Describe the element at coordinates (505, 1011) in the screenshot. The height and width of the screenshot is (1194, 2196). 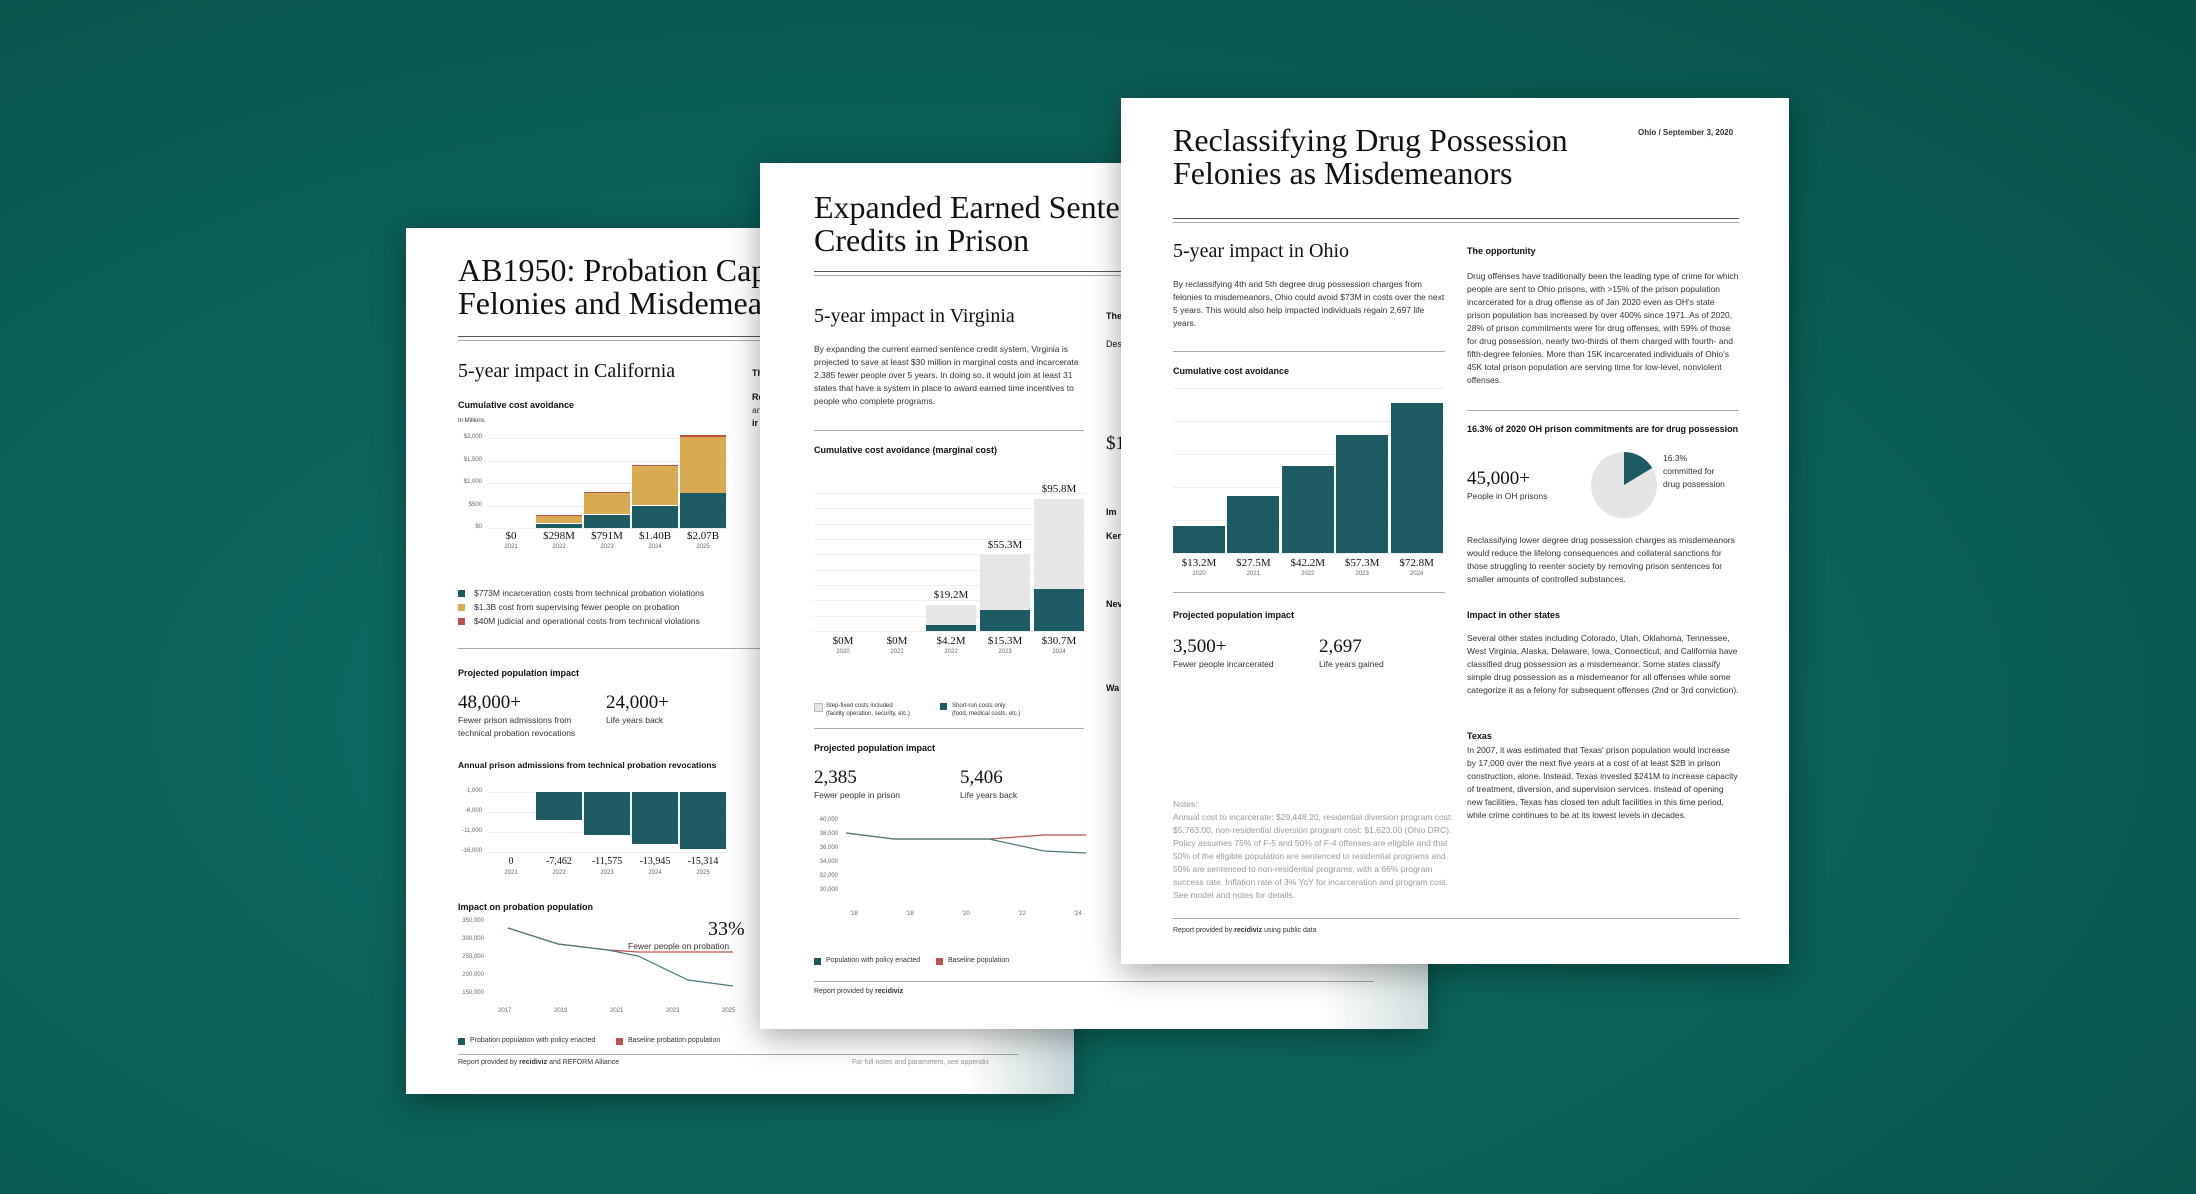
I see `x-tick-label: 2017` at that location.